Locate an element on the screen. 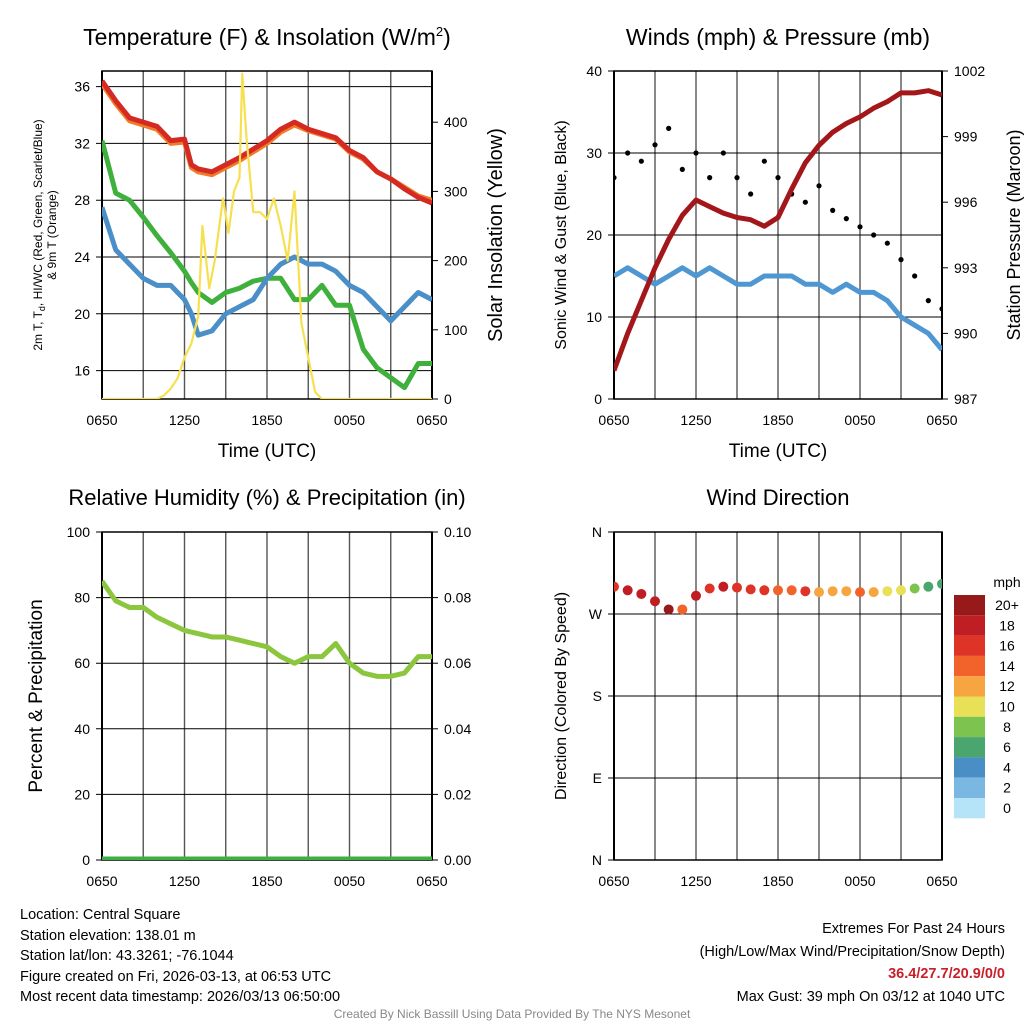 This screenshot has width=1024, height=1024. y-tick-label: 16 is located at coordinates (82, 371).